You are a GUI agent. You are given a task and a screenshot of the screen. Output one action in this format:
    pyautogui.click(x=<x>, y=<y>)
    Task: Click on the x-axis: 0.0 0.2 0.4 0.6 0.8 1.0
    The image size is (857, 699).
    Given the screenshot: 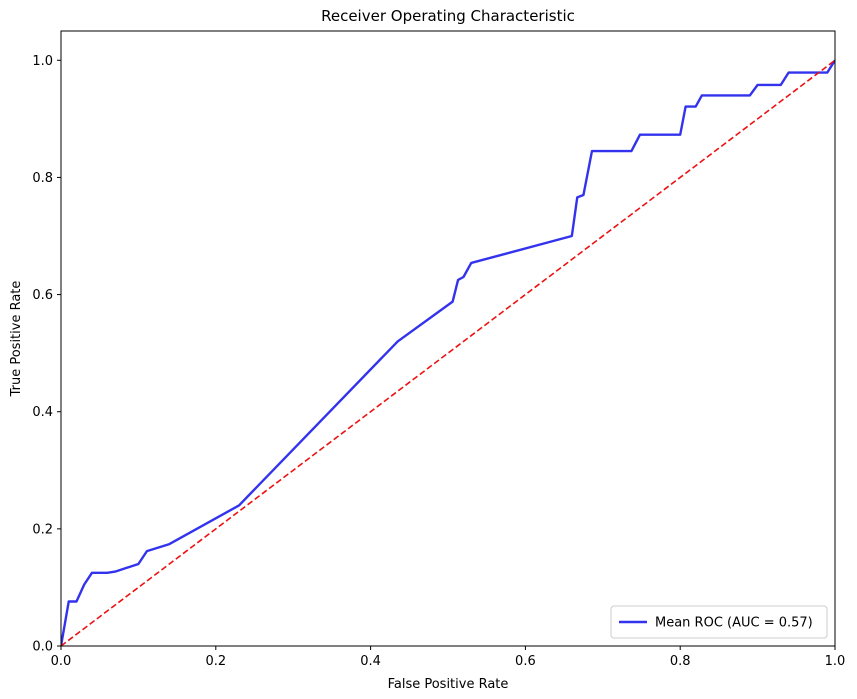 What is the action you would take?
    pyautogui.click(x=448, y=657)
    